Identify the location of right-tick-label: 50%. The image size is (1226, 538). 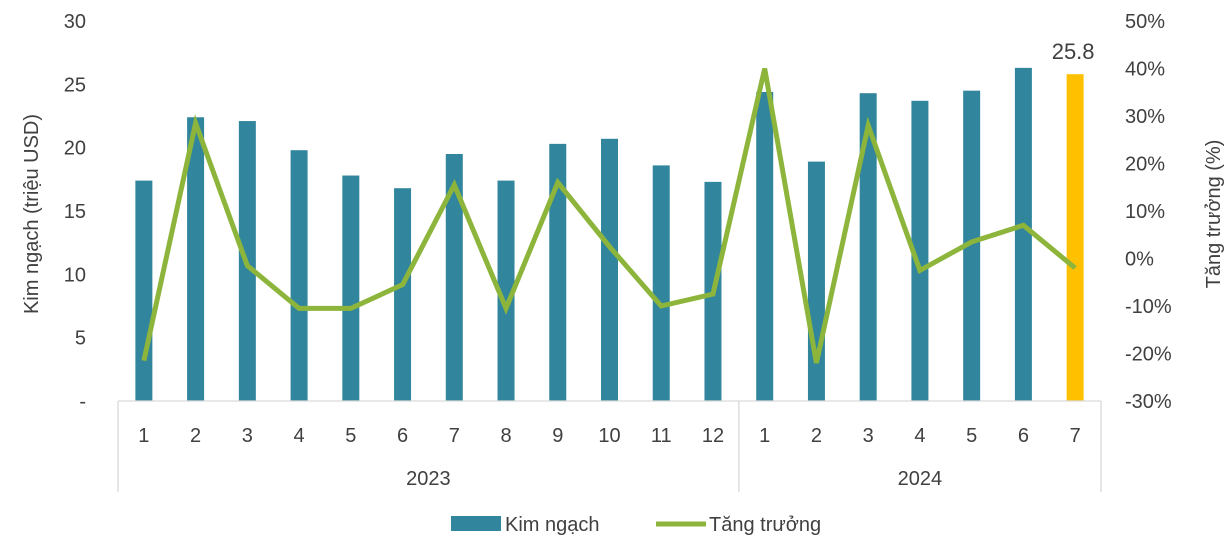
(1145, 22).